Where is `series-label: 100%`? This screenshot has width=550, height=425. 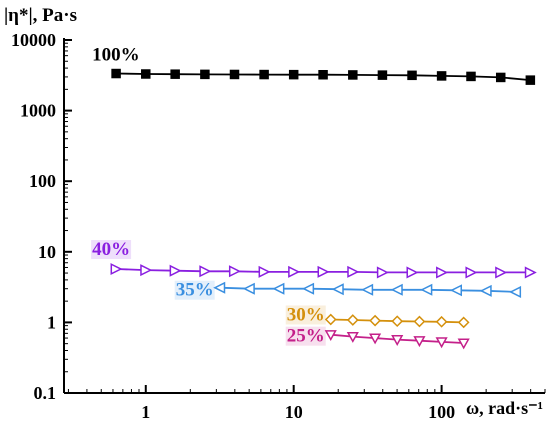 series-label: 100% is located at coordinates (115, 55).